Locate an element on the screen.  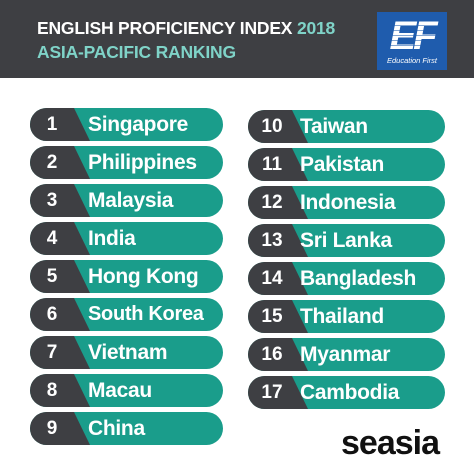
ranking-row: 6 South Korea is located at coordinates (126, 314).